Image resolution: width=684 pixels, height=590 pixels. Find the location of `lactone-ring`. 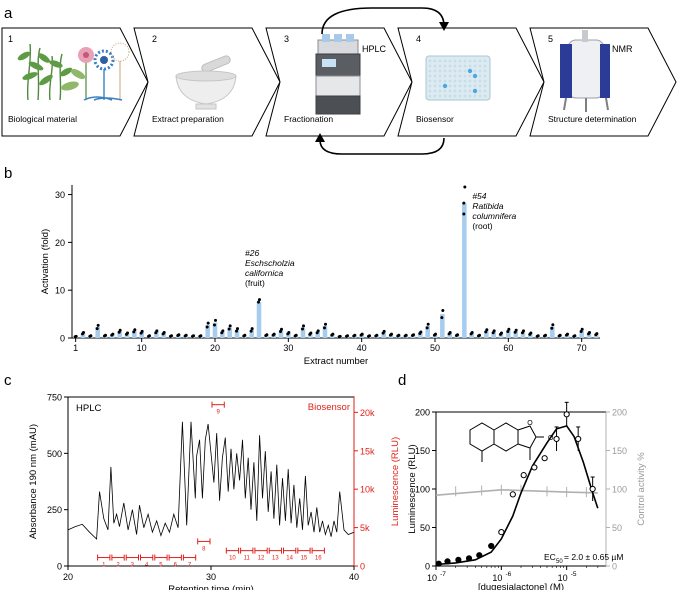

lactone-ring is located at coordinates (527, 437).